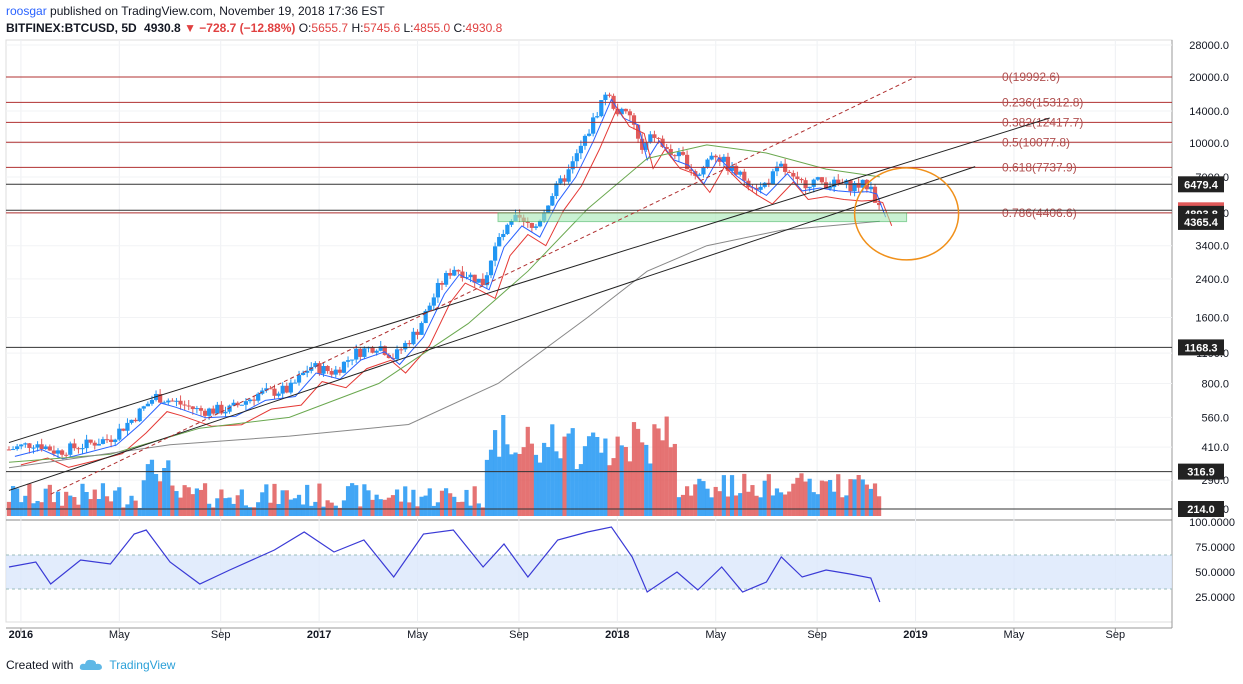 The height and width of the screenshot is (684, 1243). I want to click on tradingview-cloud-icon, so click(91, 664).